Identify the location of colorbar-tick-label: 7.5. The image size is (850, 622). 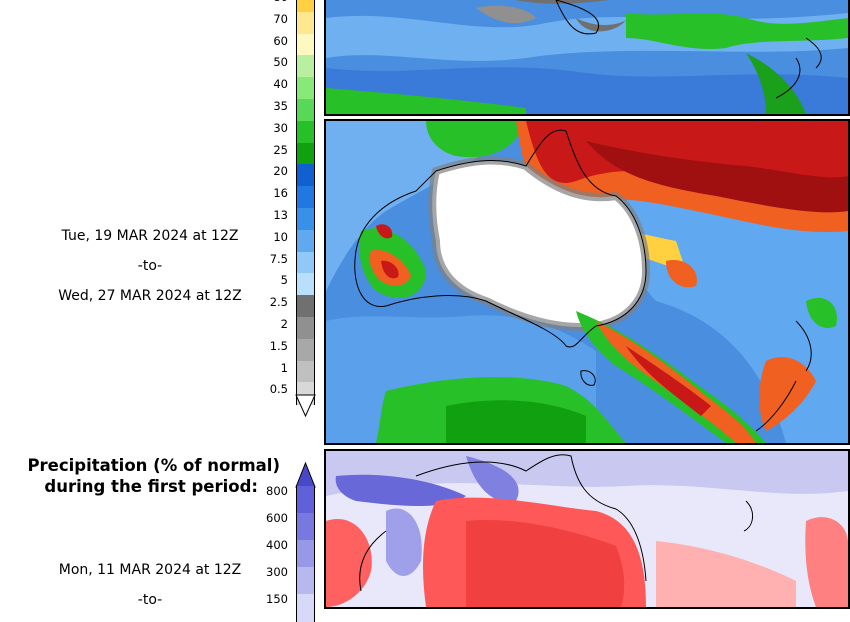
(278, 258).